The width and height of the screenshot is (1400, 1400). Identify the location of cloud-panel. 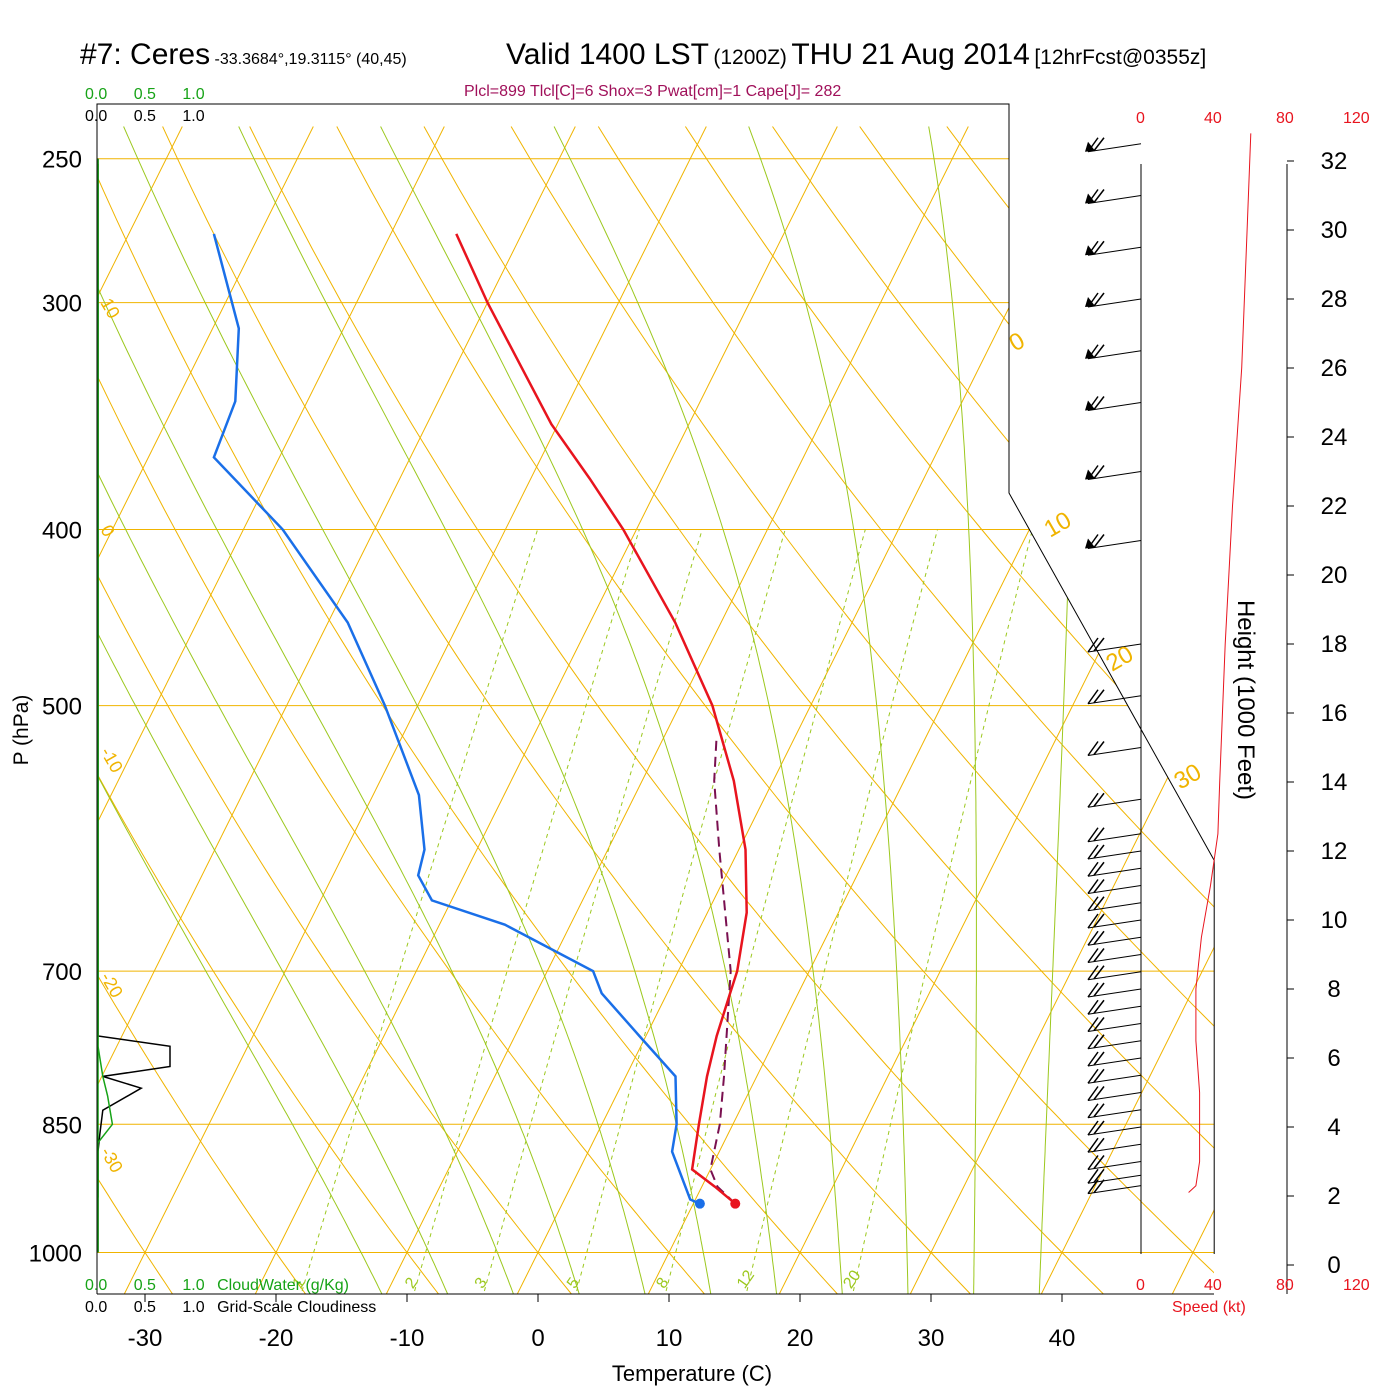
(134, 705).